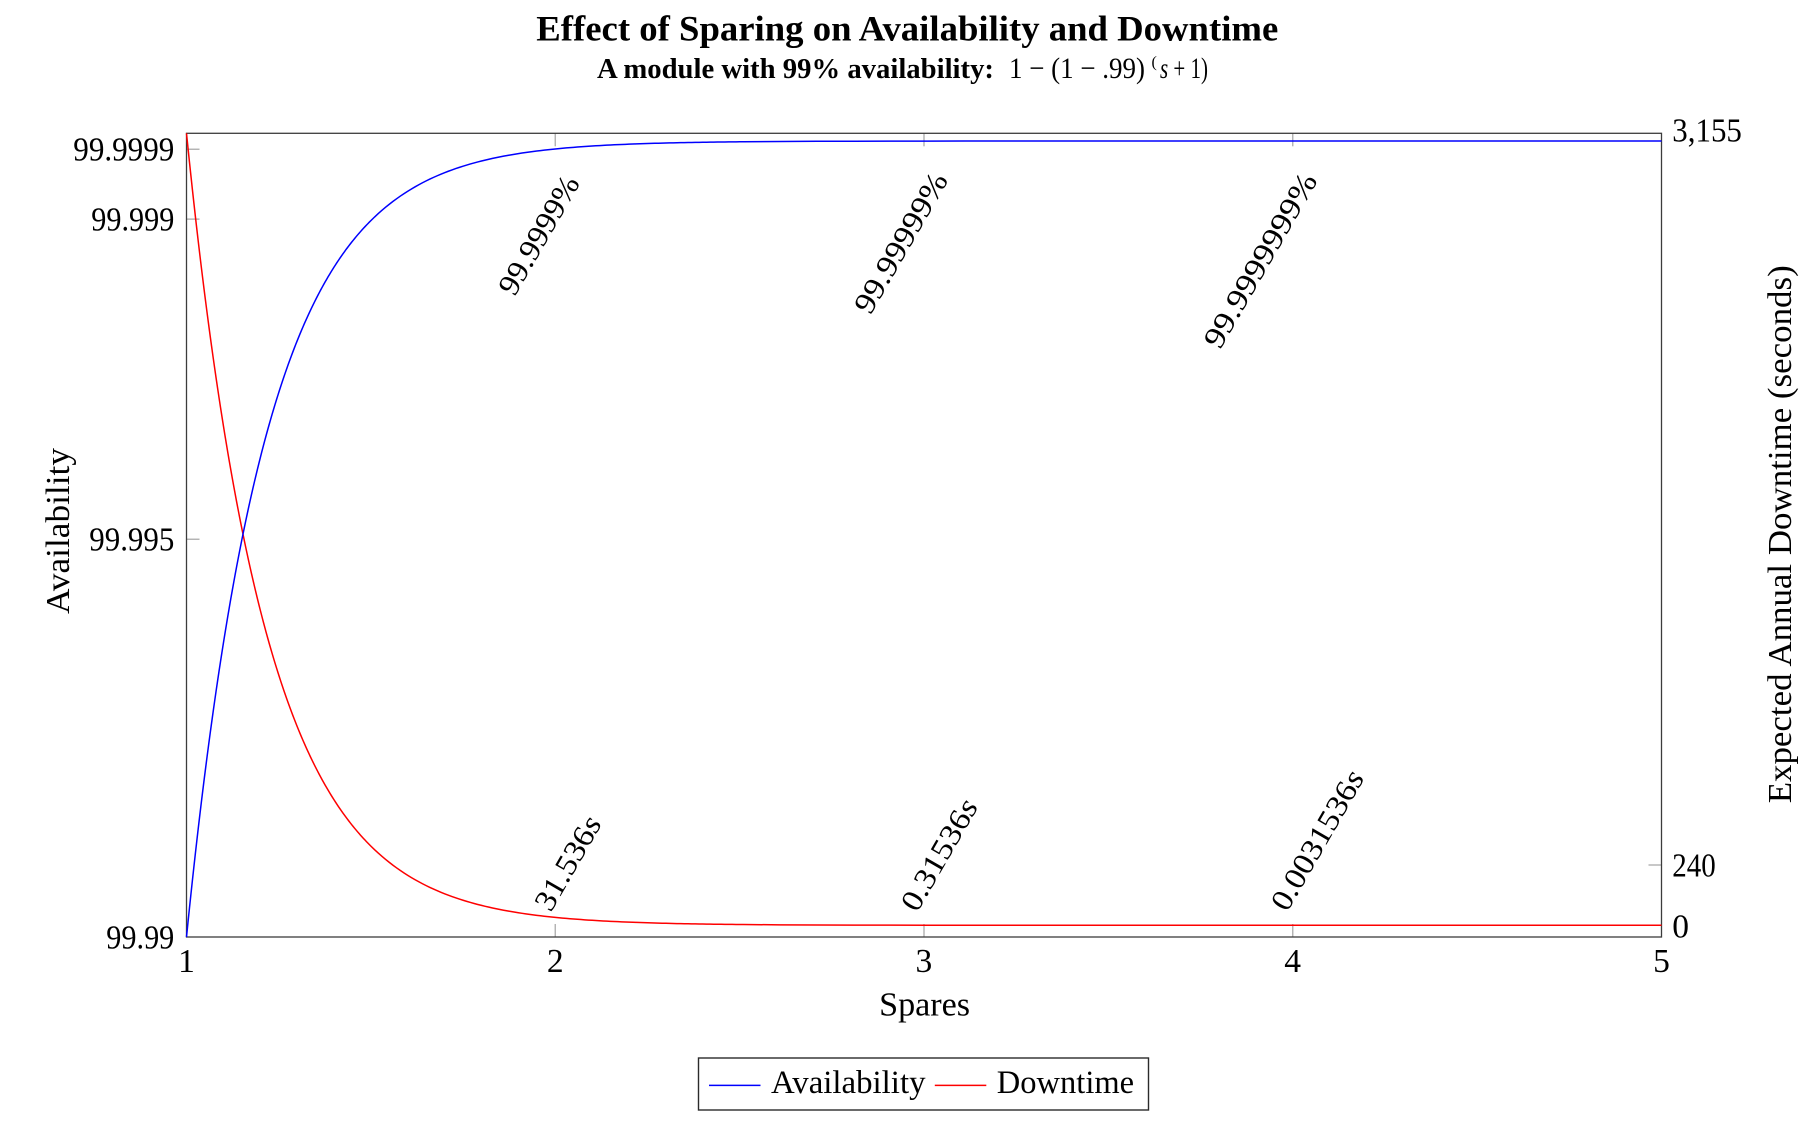 The image size is (1818, 1132). What do you see at coordinates (131, 540) in the screenshot?
I see `svg-text: 99.995` at bounding box center [131, 540].